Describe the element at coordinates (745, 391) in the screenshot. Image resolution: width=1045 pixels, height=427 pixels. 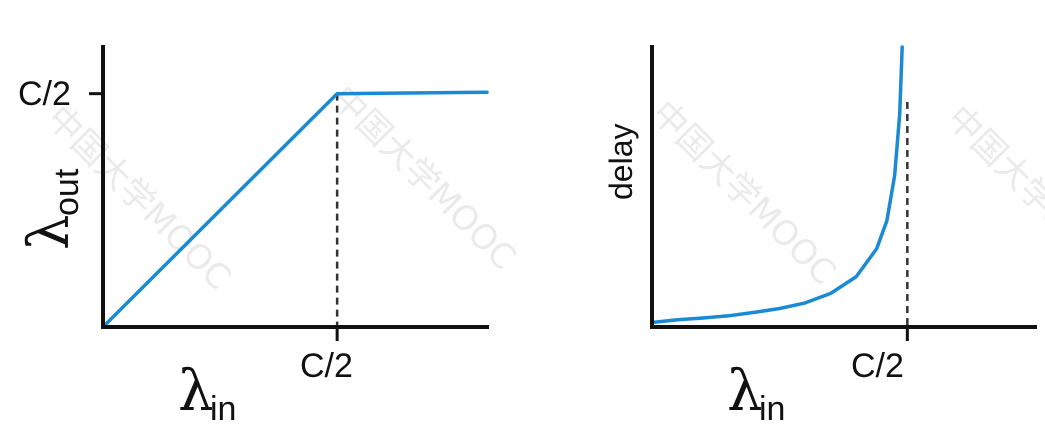
I see `right-x-symbol: λ` at that location.